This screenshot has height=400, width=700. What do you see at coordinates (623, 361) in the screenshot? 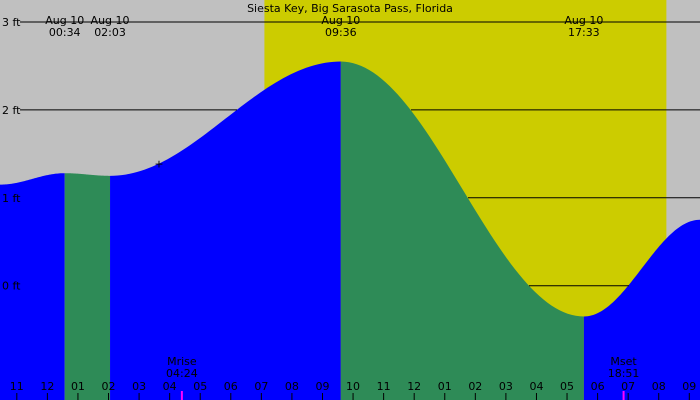
I see `moon-event-label: Mset` at bounding box center [623, 361].